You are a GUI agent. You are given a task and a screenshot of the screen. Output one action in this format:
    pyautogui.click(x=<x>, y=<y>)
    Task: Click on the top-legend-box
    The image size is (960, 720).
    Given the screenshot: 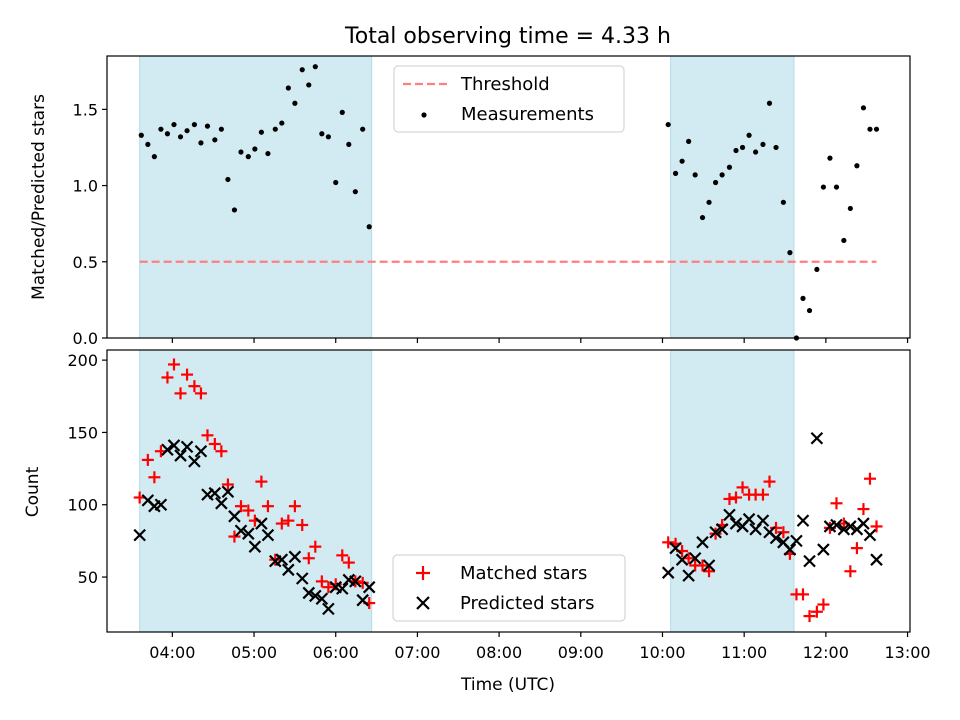 What is the action you would take?
    pyautogui.click(x=509, y=99)
    